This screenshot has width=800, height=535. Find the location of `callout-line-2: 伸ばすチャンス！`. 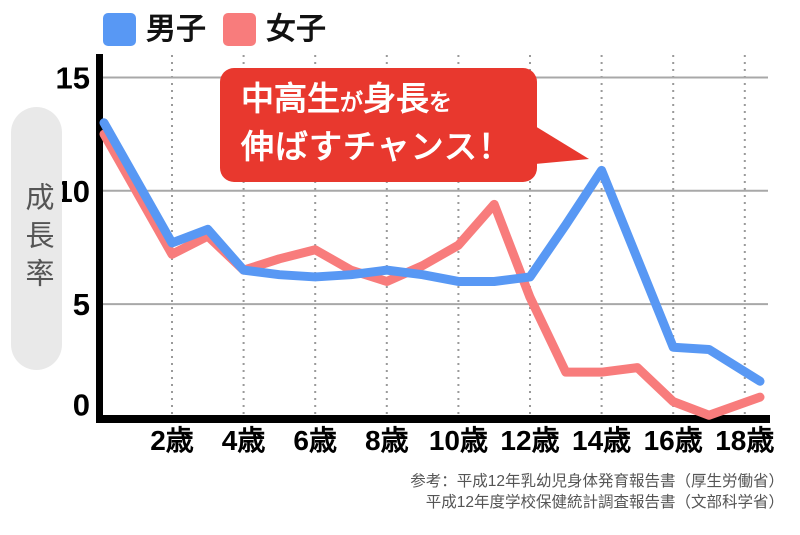

callout-line-2: 伸ばすチャンス！ is located at coordinates (377, 146).